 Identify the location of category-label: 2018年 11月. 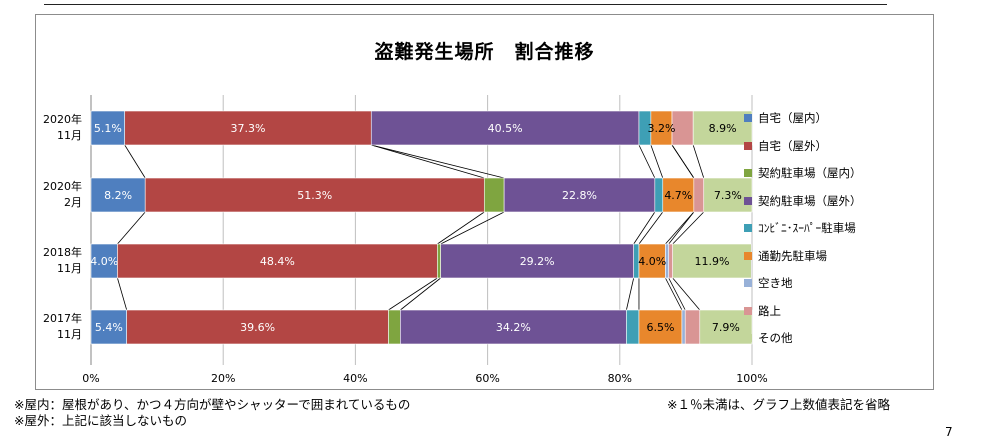
(52, 261).